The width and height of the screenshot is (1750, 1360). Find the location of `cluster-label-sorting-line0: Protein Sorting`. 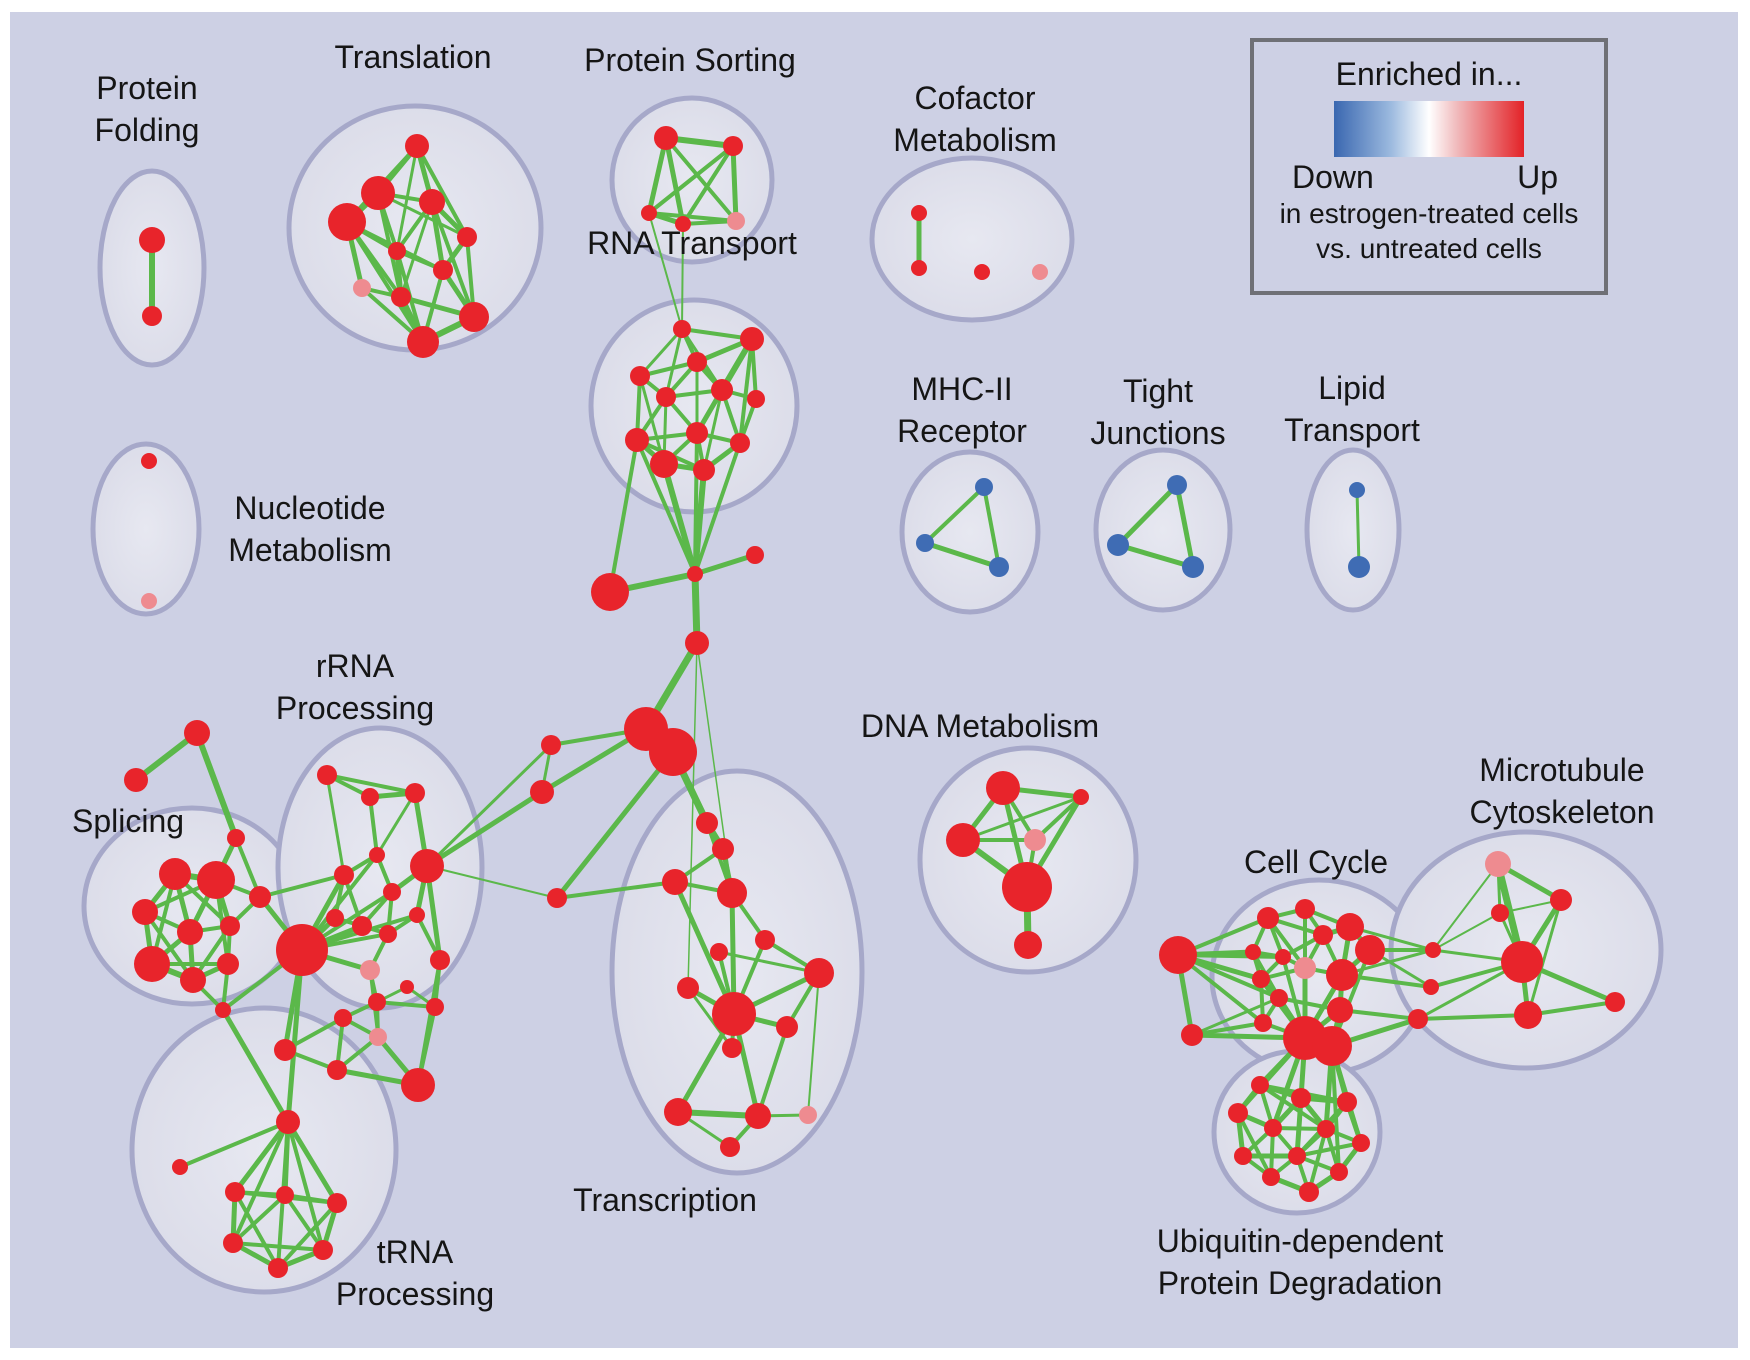

cluster-label-sorting-line0: Protein Sorting is located at coordinates (690, 60).